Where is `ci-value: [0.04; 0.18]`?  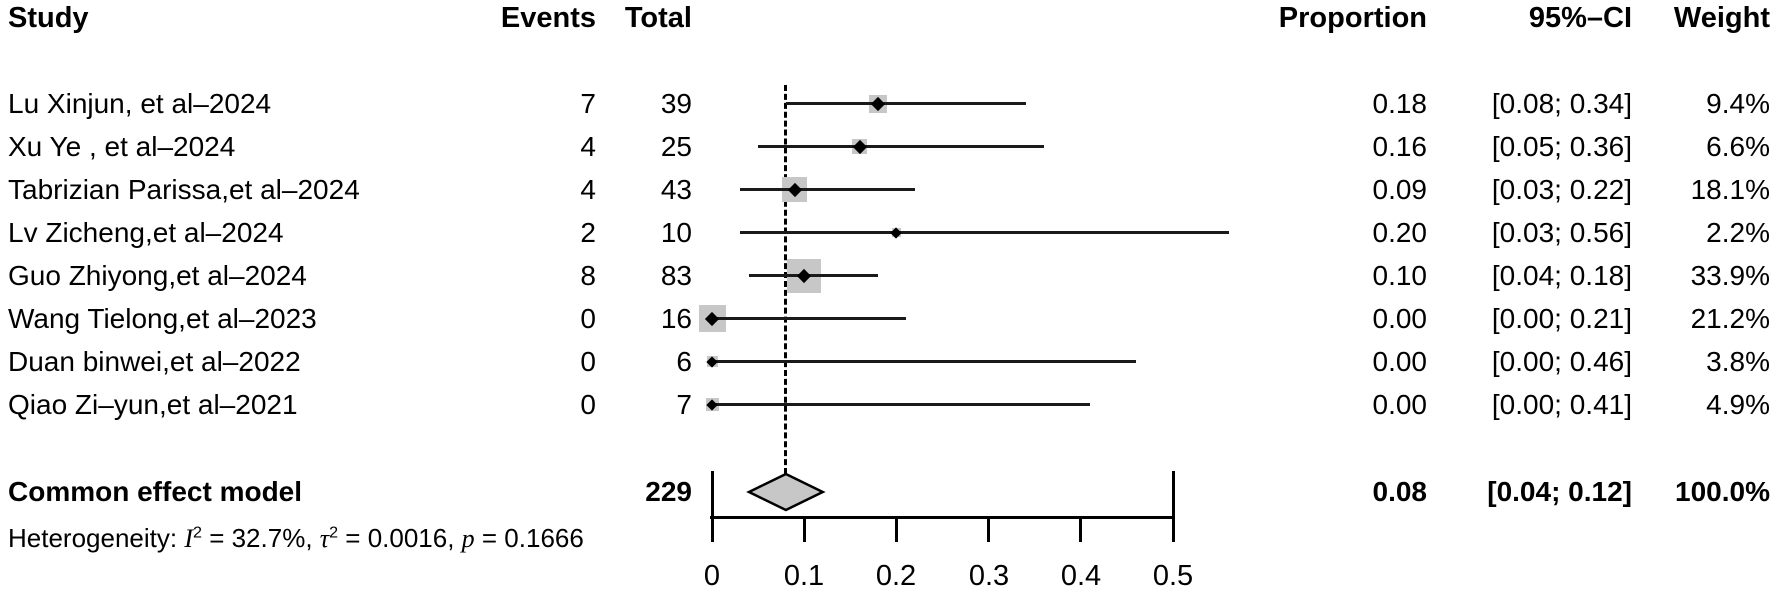
ci-value: [0.04; 0.18] is located at coordinates (1561, 275).